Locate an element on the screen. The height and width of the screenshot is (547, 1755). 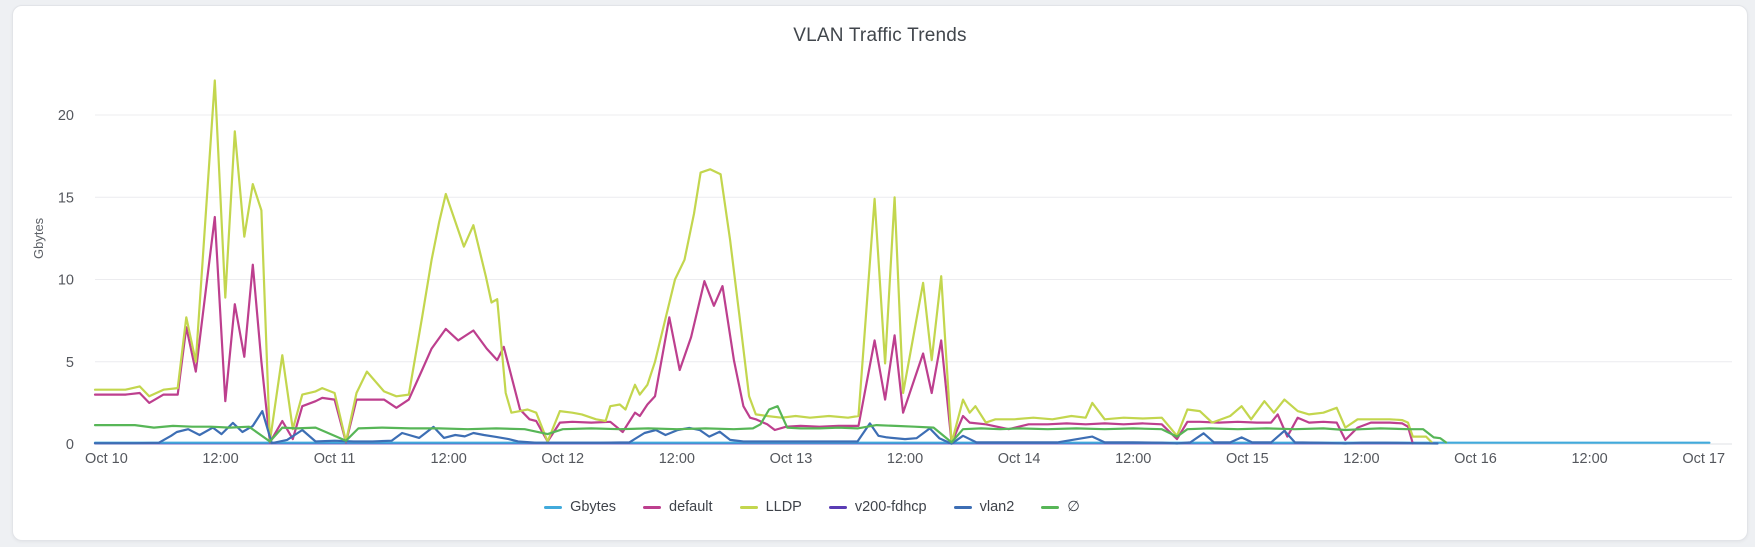
legend-item-LLDP: LLDP is located at coordinates (770, 507).